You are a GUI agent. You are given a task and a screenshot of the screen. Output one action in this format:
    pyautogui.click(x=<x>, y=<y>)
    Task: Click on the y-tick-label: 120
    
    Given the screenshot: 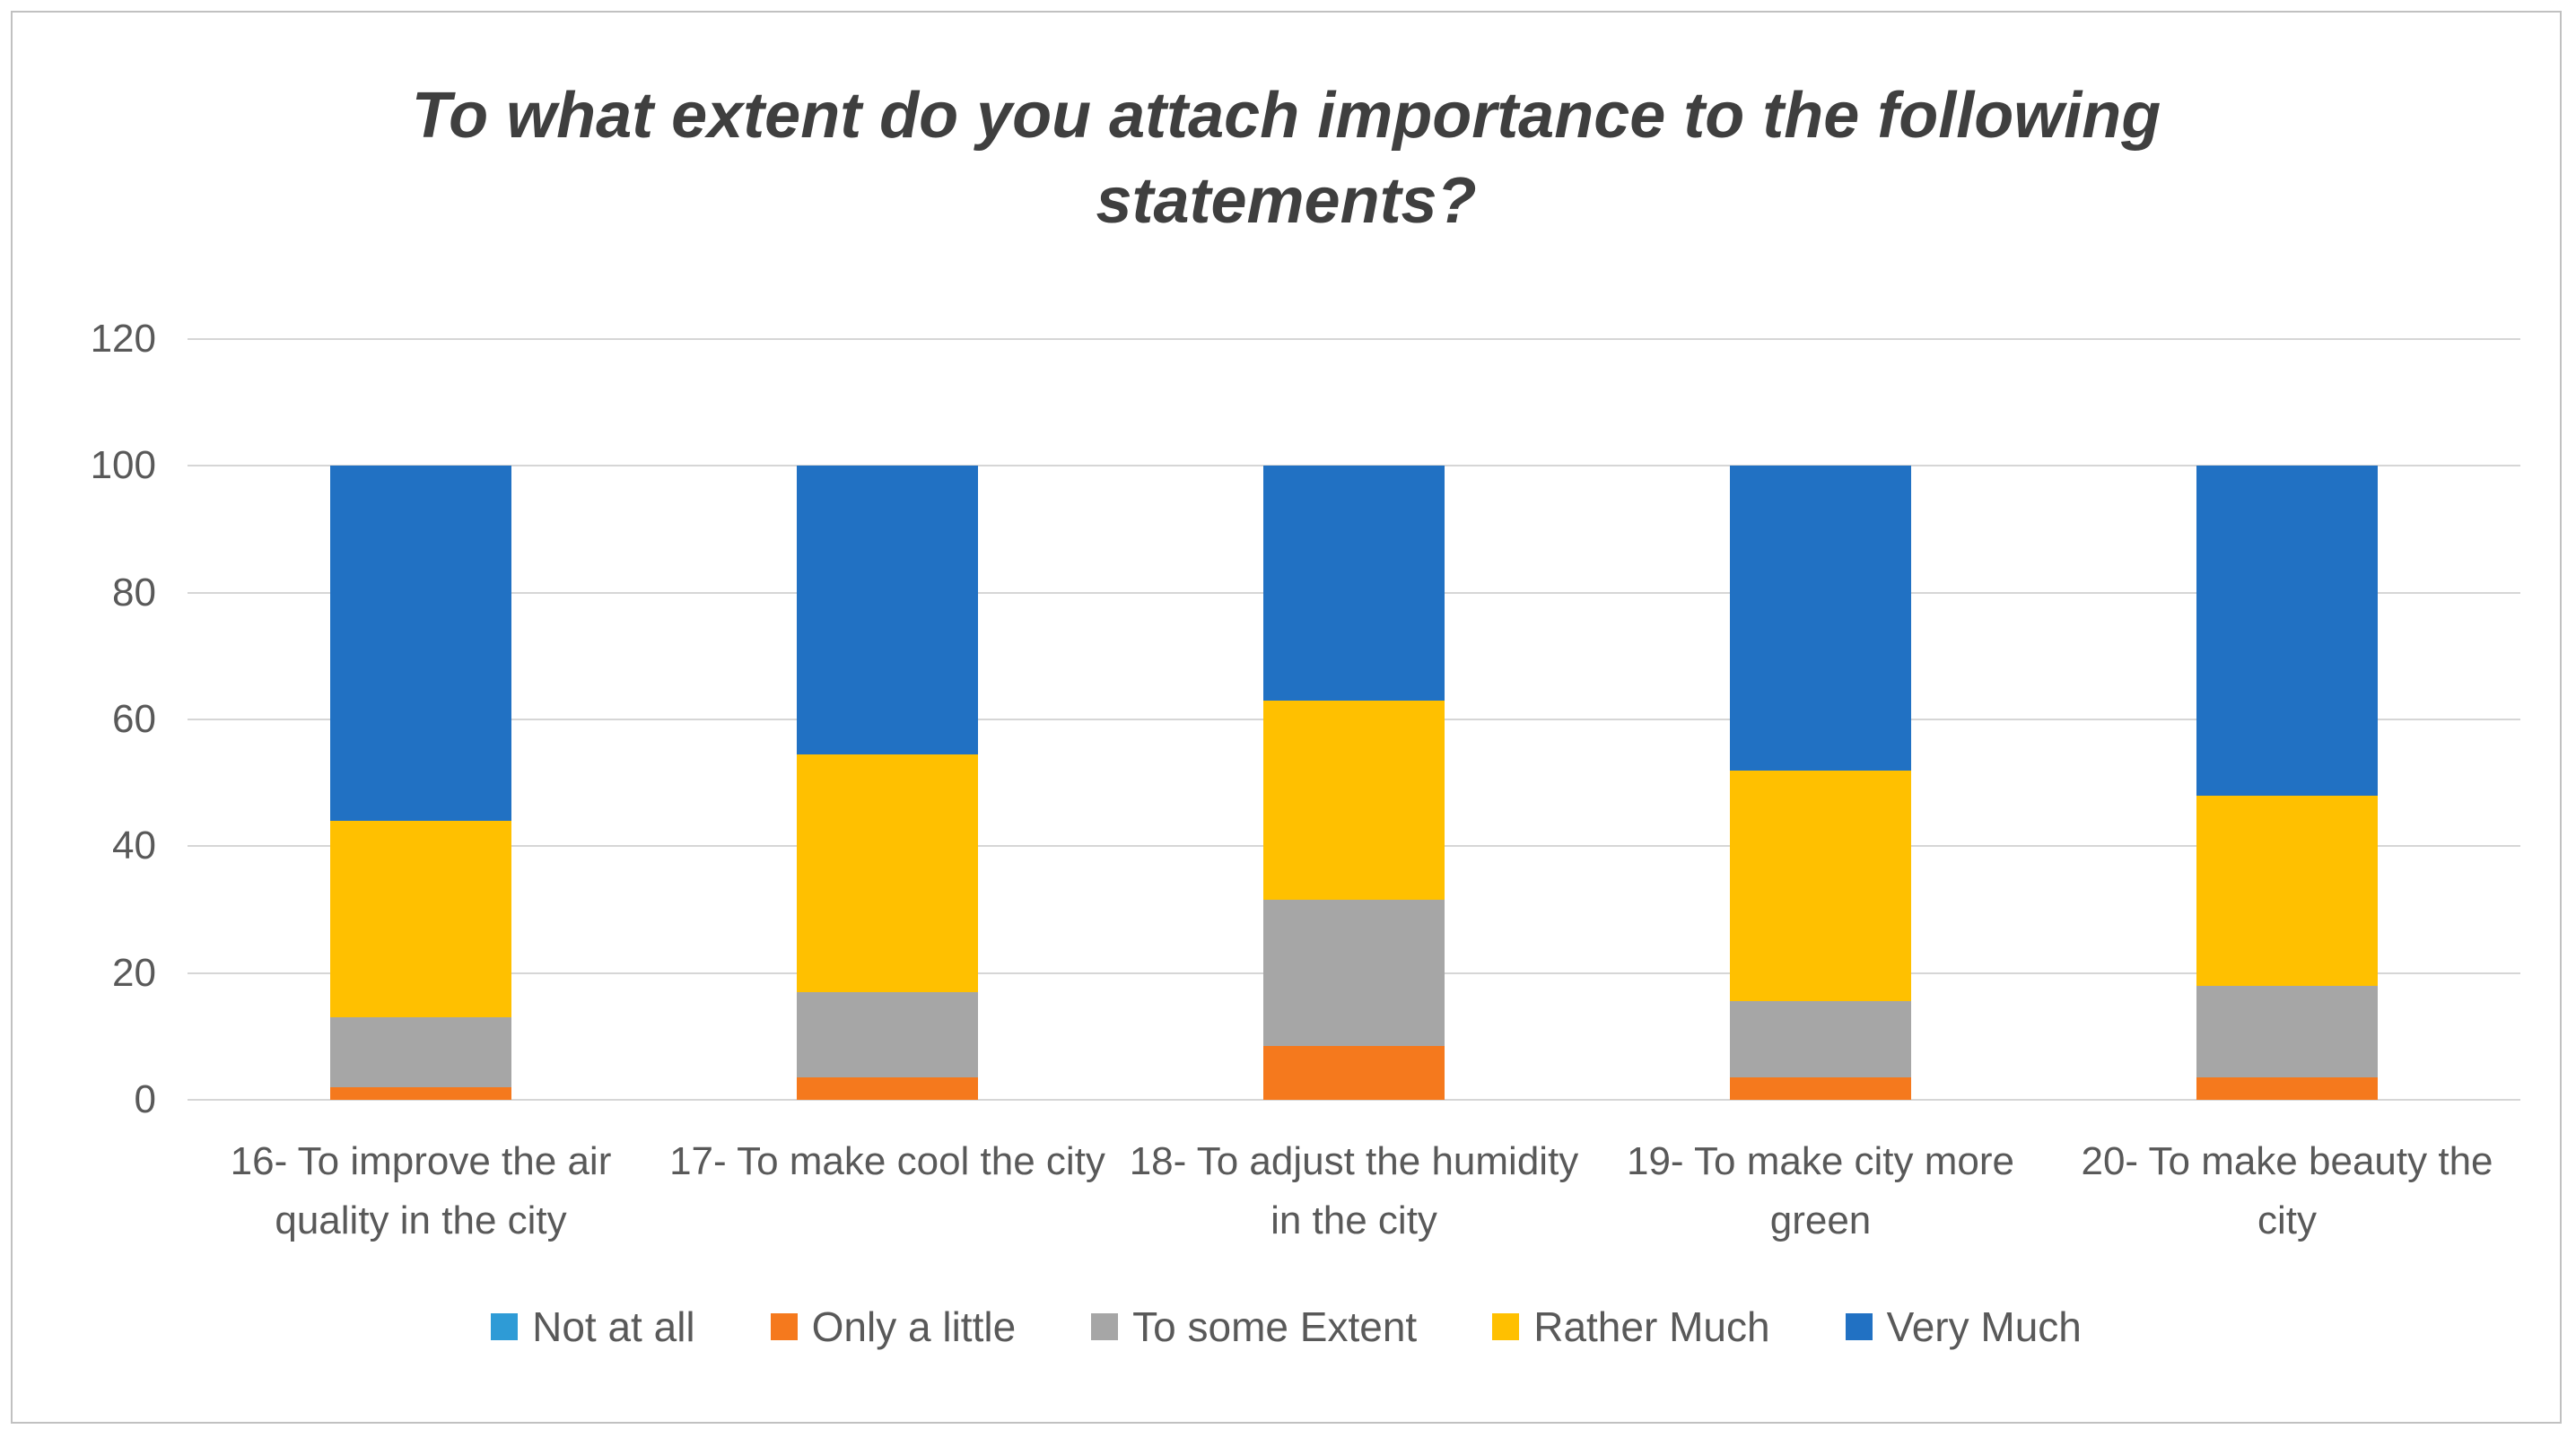 What is the action you would take?
    pyautogui.click(x=123, y=339)
    